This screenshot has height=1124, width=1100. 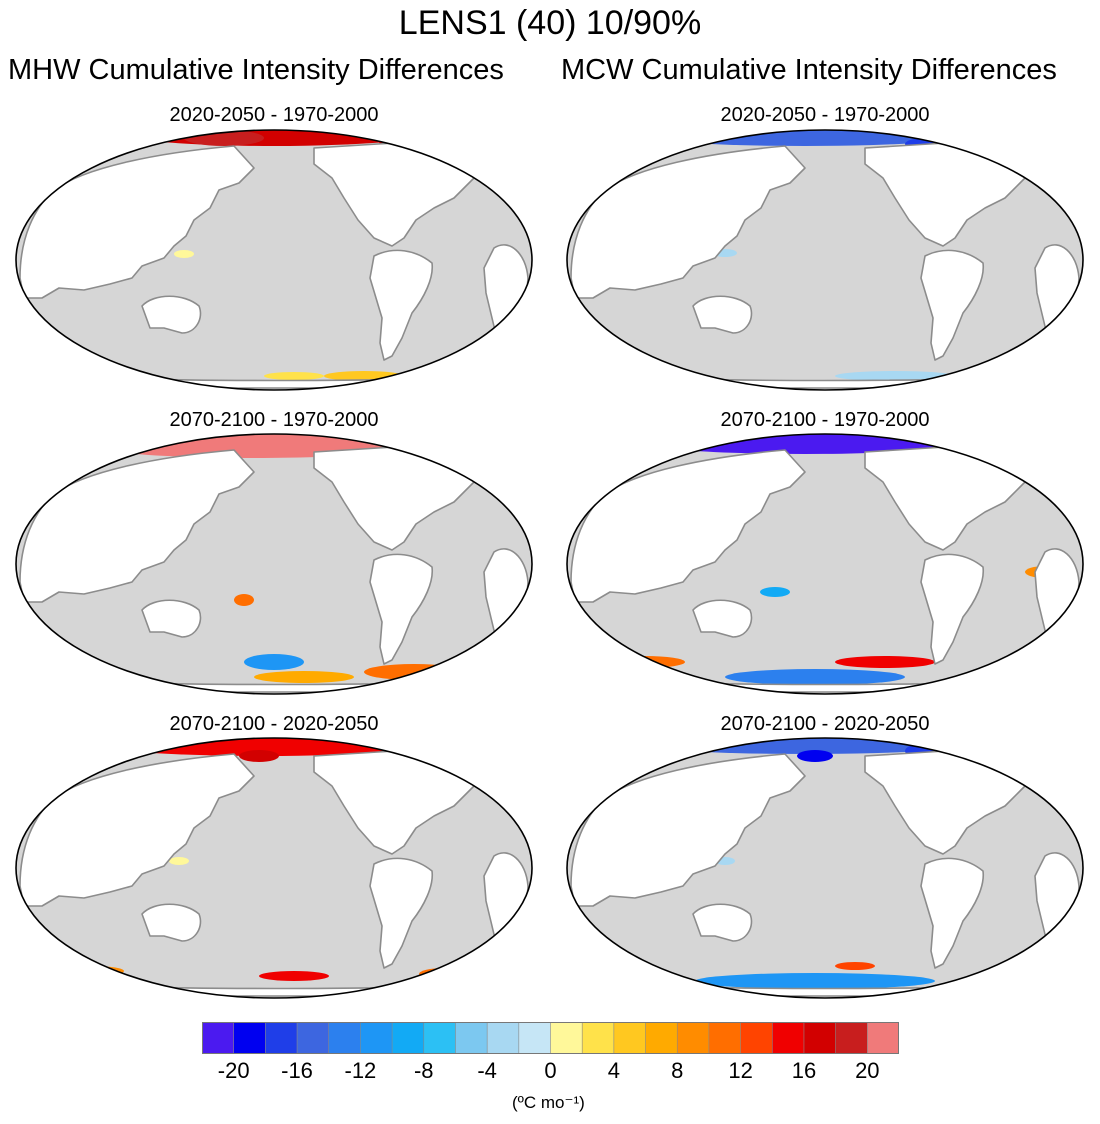 I want to click on colorbar-tick-label: -8, so click(x=423, y=1070).